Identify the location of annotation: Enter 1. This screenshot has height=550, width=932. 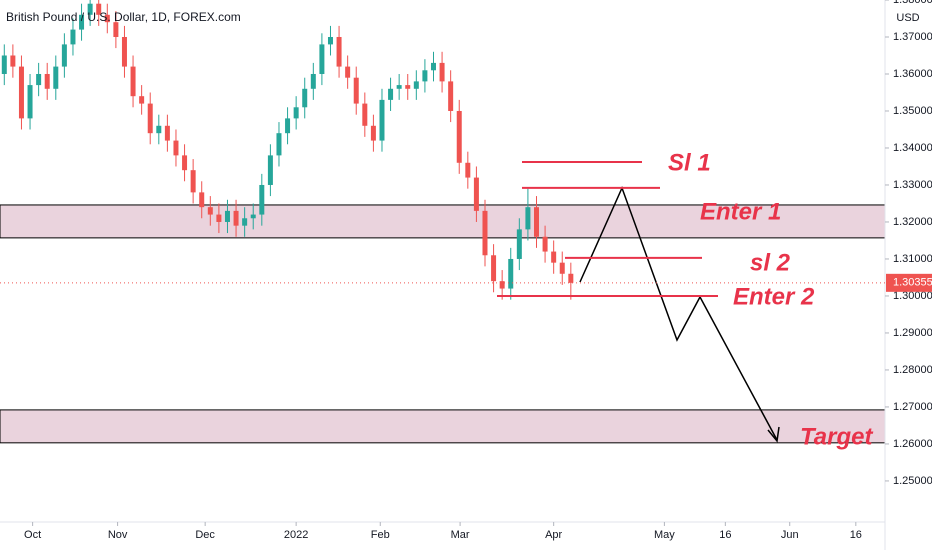
(740, 211).